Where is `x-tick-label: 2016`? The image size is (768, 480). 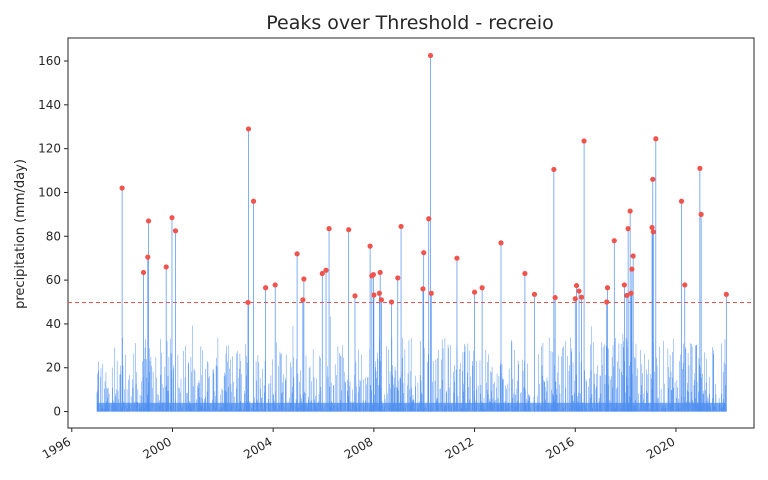
x-tick-label: 2016 is located at coordinates (559, 447).